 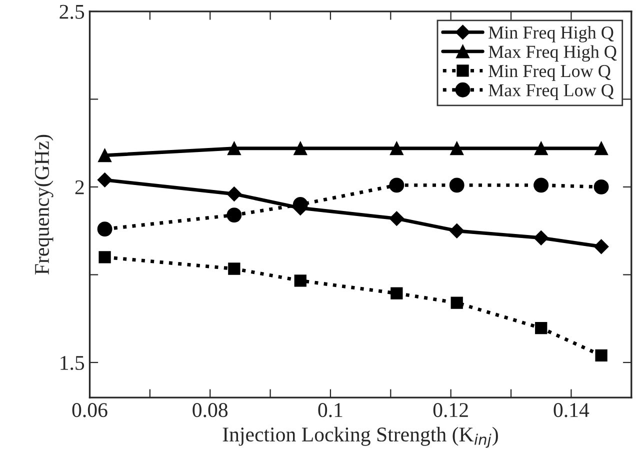 I want to click on y-axis-title: Frequency(GHz), so click(x=44, y=204).